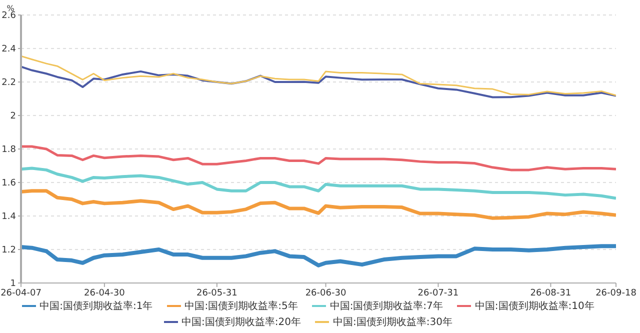 Image resolution: width=640 pixels, height=333 pixels. I want to click on x-tick-label: 26-08-31, so click(551, 293).